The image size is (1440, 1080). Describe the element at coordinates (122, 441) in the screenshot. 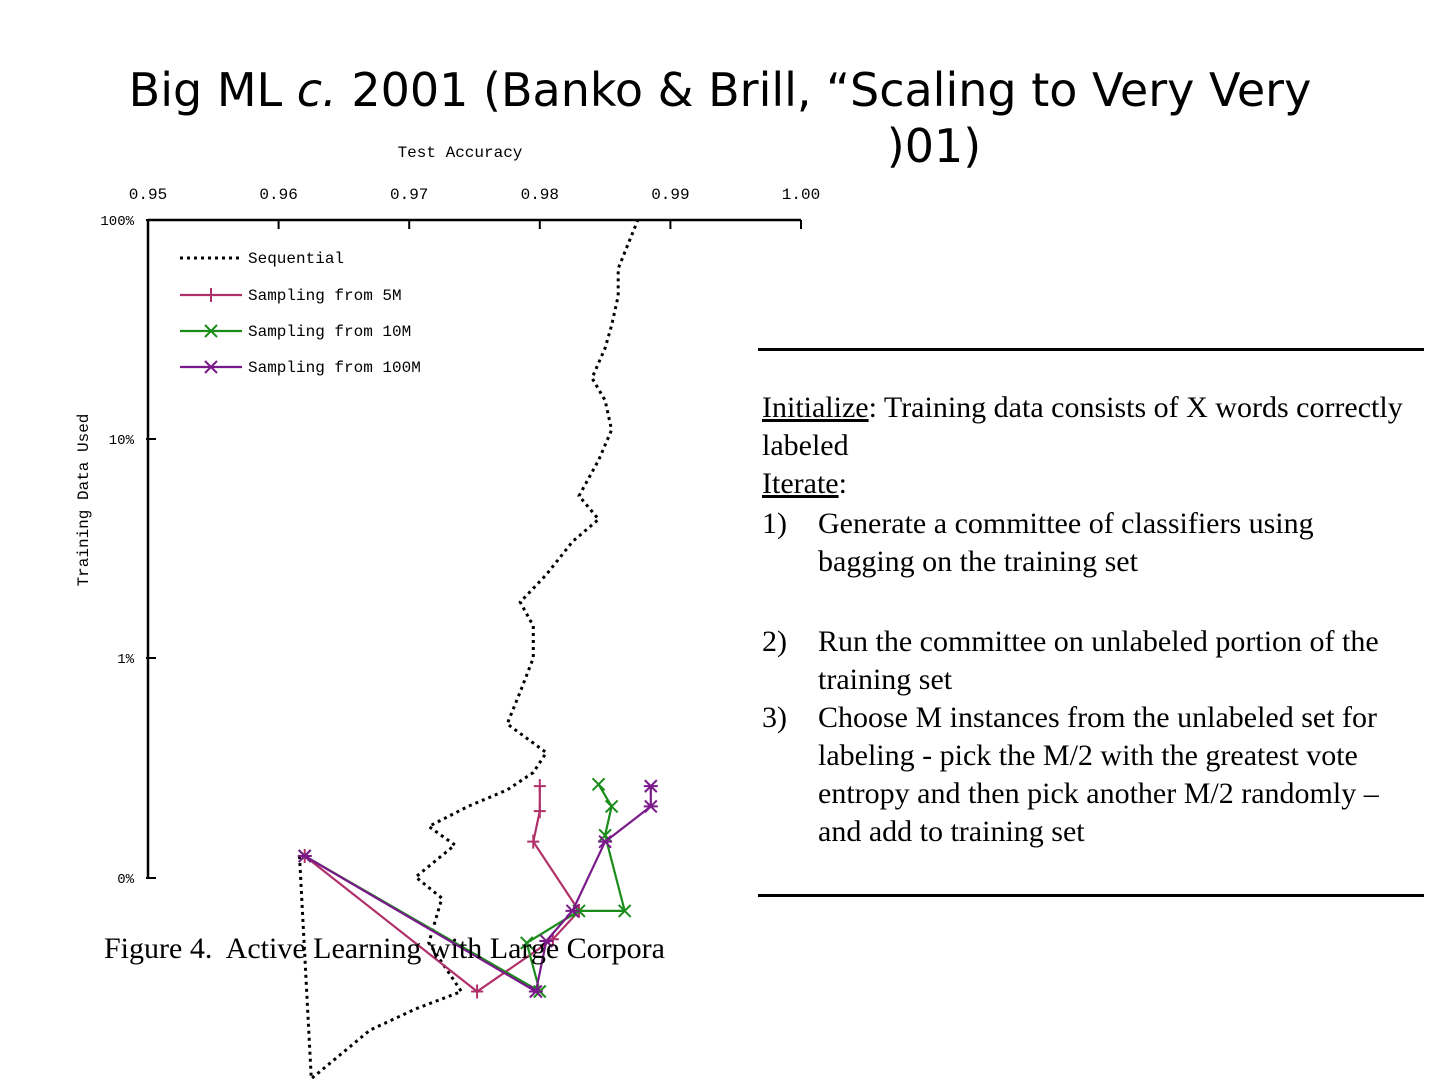

I see `y-tick-label: 10%` at that location.